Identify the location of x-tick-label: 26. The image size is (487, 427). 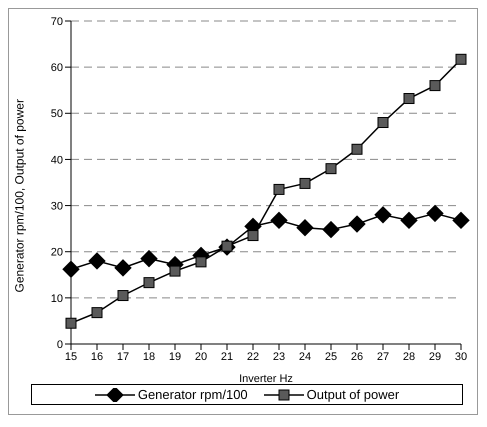
(357, 356).